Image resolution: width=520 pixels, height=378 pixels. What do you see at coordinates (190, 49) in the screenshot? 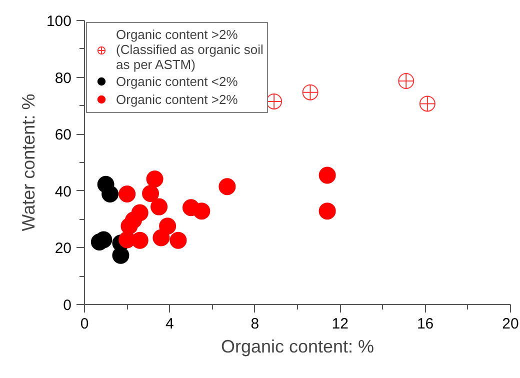
I see `legend-label: Organic content >2% (Classified as organic soil as per ASTM)` at bounding box center [190, 49].